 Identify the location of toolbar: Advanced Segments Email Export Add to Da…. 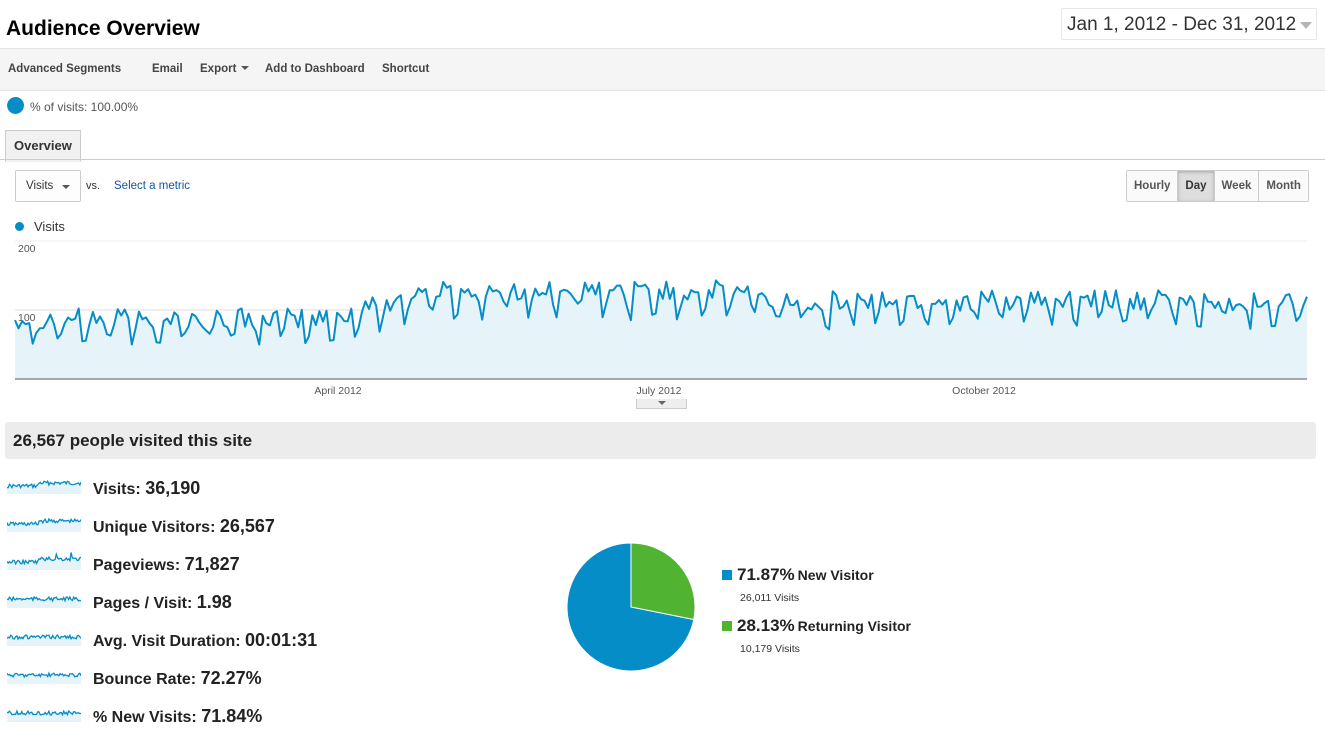
(662, 69).